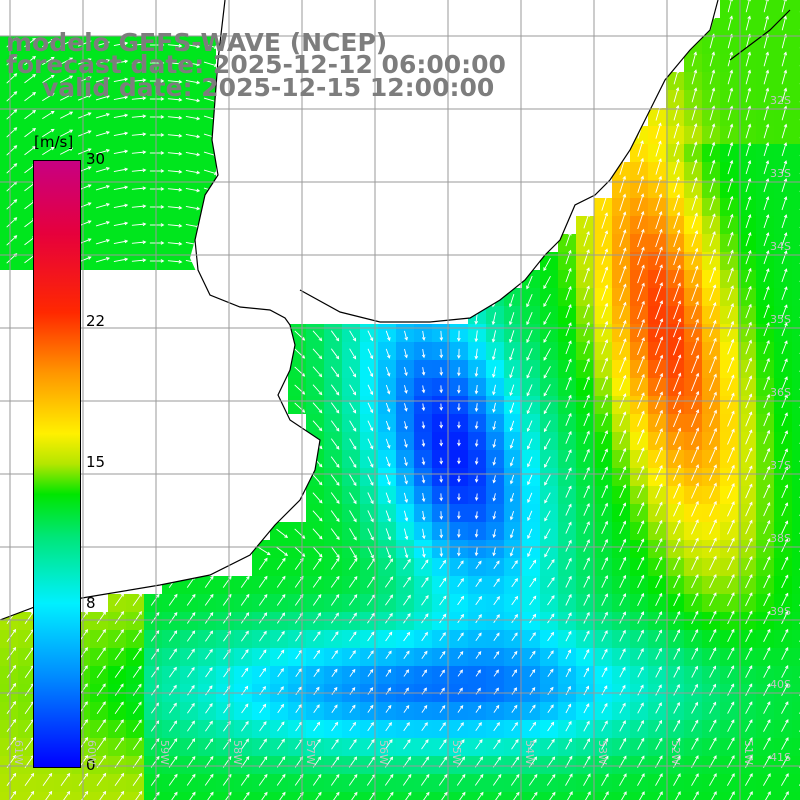 This screenshot has width=800, height=800. What do you see at coordinates (268, 87) in the screenshot?
I see `title-valid-date: valid date: 2025-12-15 12:00:00` at bounding box center [268, 87].